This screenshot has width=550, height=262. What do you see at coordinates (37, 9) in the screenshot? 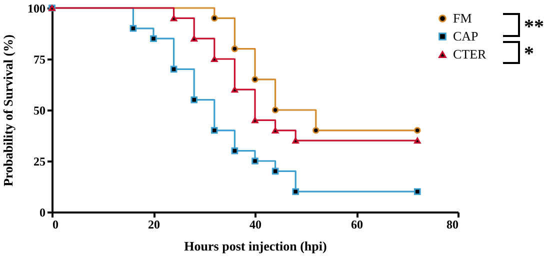
I see `y-tick-label: 100` at bounding box center [37, 9].